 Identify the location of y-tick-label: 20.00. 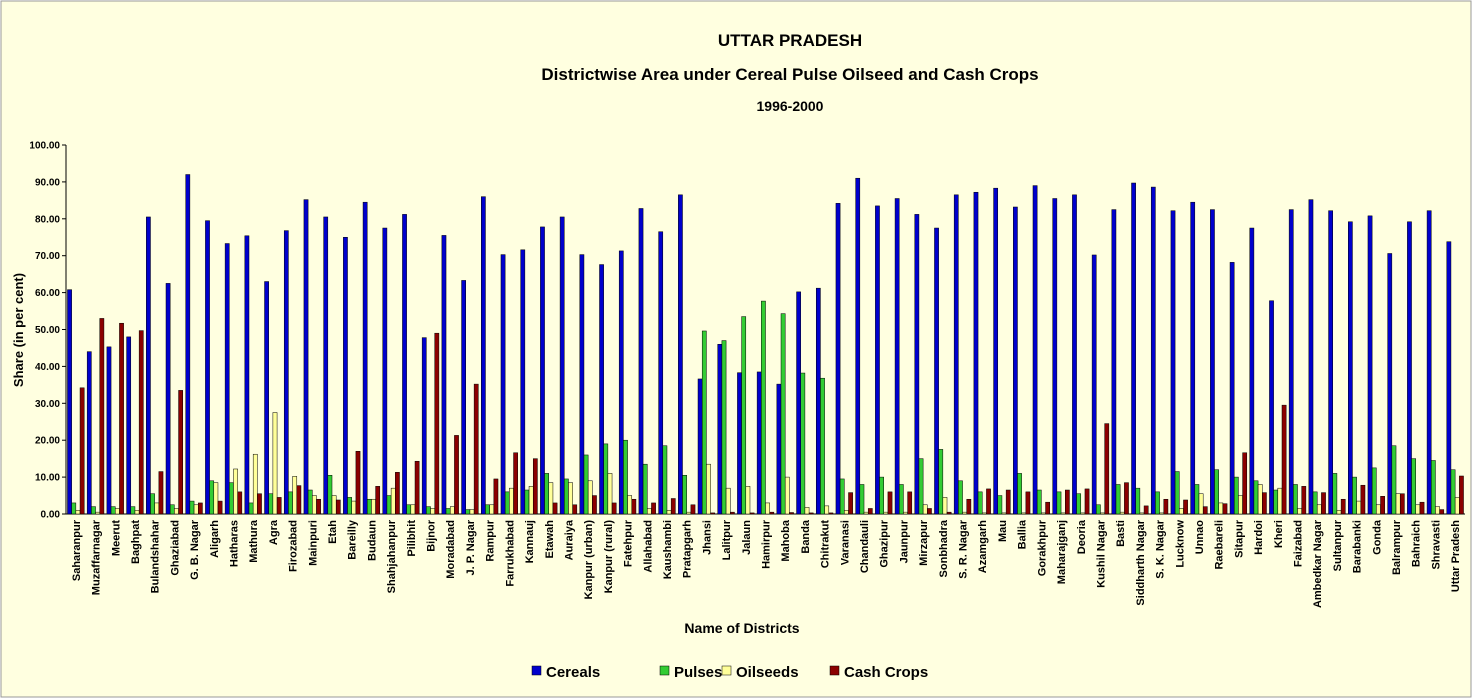
(47, 441).